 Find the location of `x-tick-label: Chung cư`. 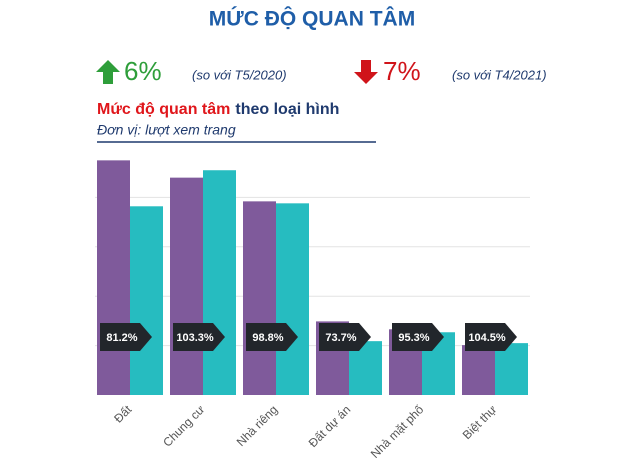

x-tick-label: Chung cư is located at coordinates (183, 425).